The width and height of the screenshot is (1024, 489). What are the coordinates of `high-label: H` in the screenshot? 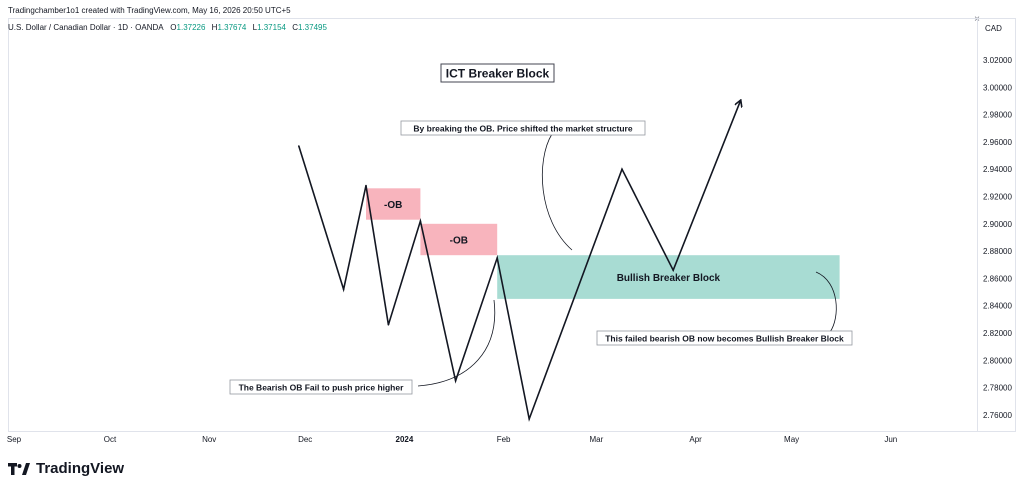 It's located at (214, 27).